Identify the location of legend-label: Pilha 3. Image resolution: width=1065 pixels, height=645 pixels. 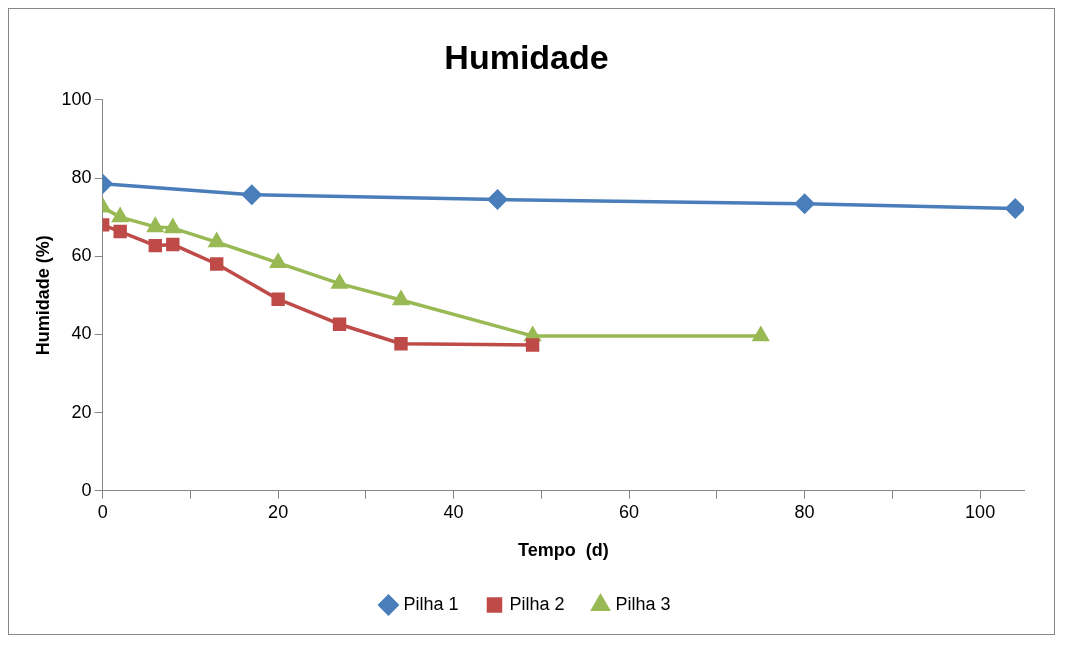
(643, 603).